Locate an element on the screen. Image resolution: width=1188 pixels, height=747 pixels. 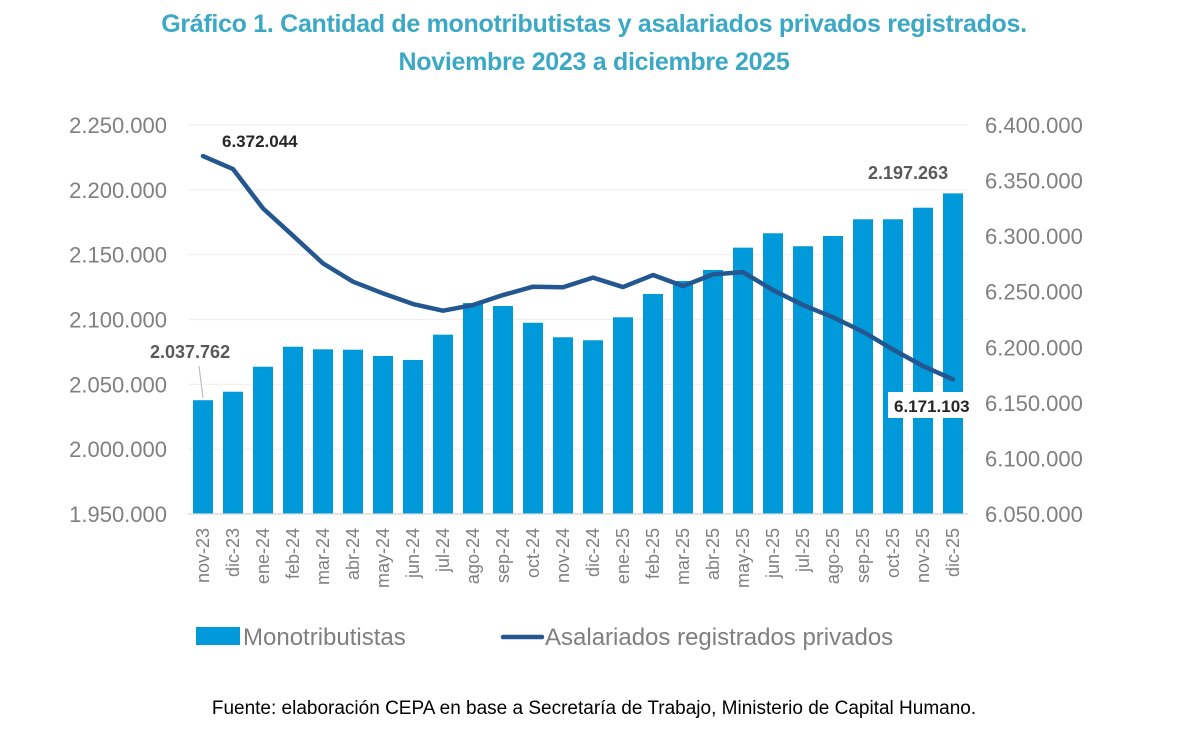
x-axis-tick-label: nov-23 is located at coordinates (203, 555).